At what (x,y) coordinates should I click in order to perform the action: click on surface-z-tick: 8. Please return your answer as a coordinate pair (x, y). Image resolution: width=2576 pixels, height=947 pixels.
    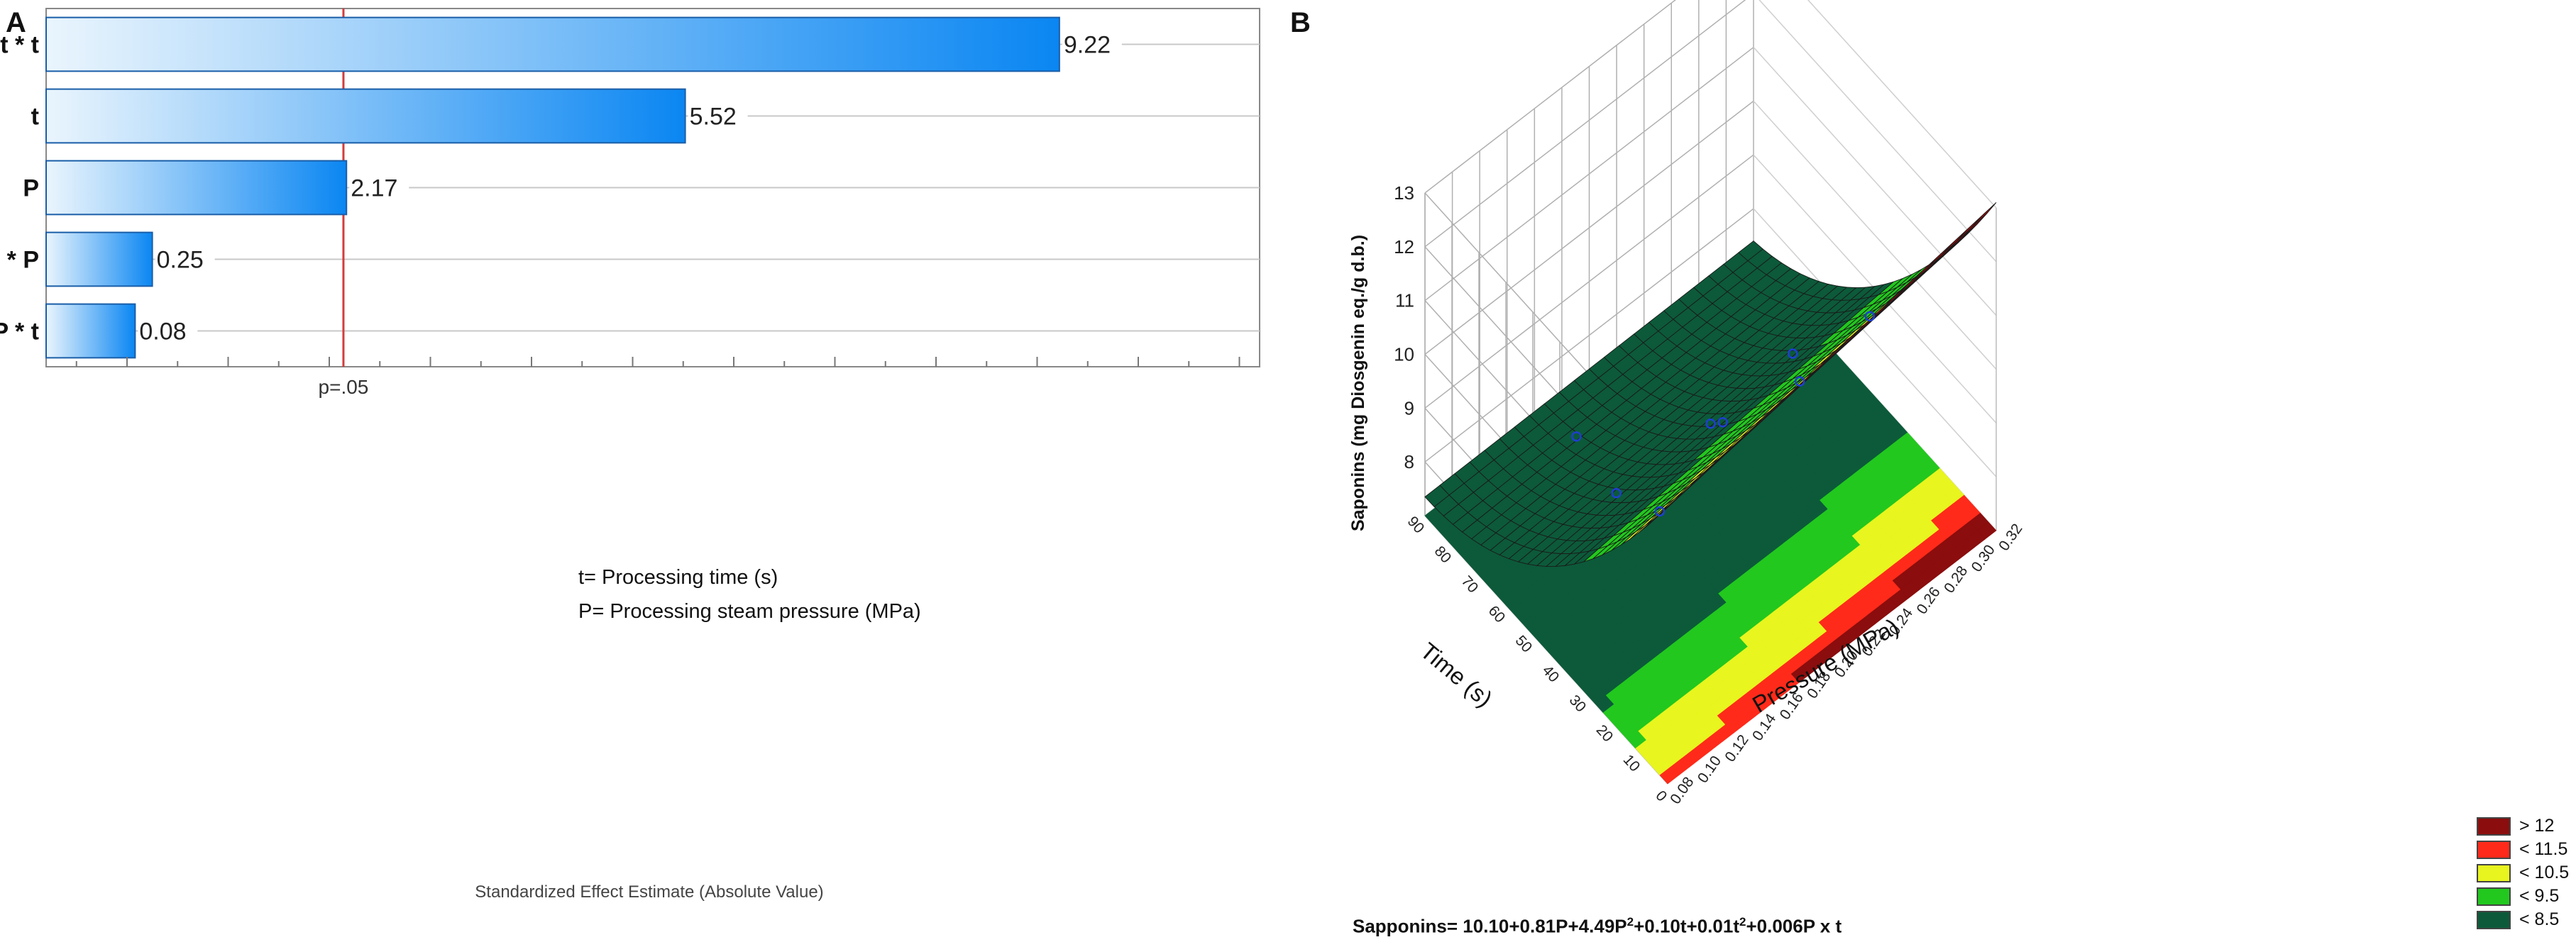
    Looking at the image, I should click on (1409, 461).